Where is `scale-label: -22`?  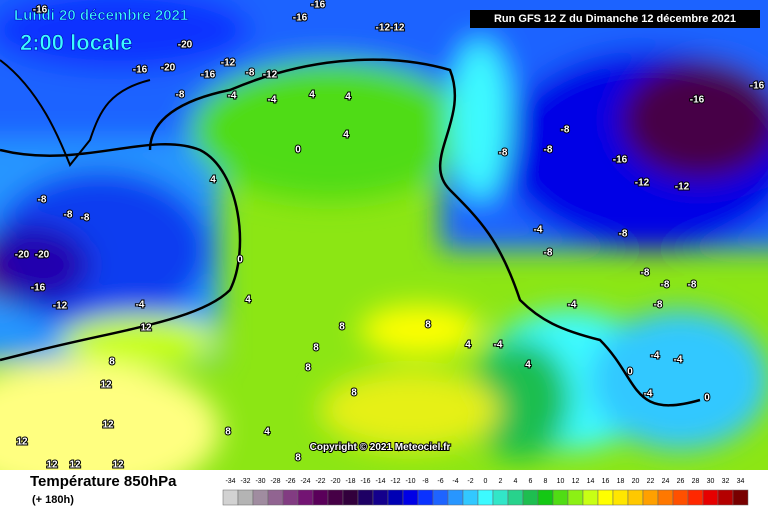 scale-label: -22 is located at coordinates (320, 481).